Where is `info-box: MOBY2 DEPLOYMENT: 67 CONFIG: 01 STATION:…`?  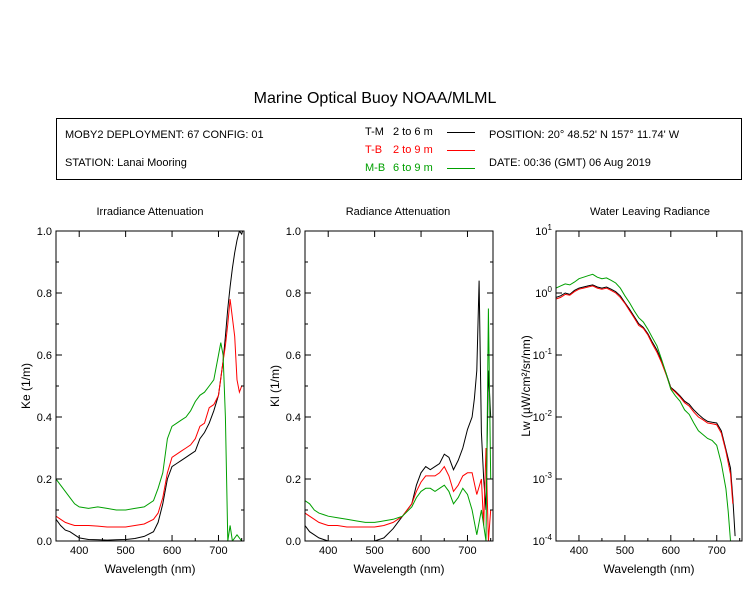 info-box: MOBY2 DEPLOYMENT: 67 CONFIG: 01 STATION:… is located at coordinates (399, 149).